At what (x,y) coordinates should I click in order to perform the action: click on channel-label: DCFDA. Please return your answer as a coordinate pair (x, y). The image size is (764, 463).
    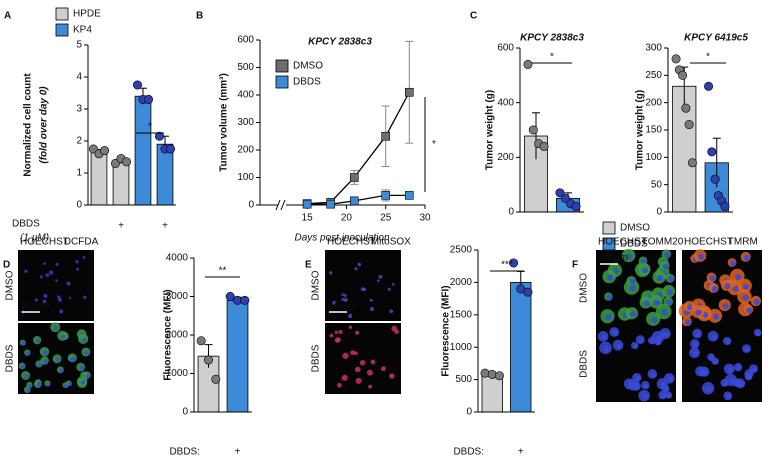
    Looking at the image, I should click on (81, 242).